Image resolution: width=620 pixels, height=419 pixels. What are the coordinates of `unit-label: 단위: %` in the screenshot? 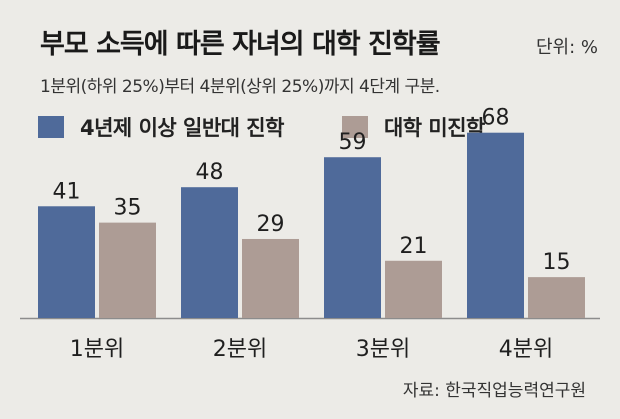 It's located at (566, 47).